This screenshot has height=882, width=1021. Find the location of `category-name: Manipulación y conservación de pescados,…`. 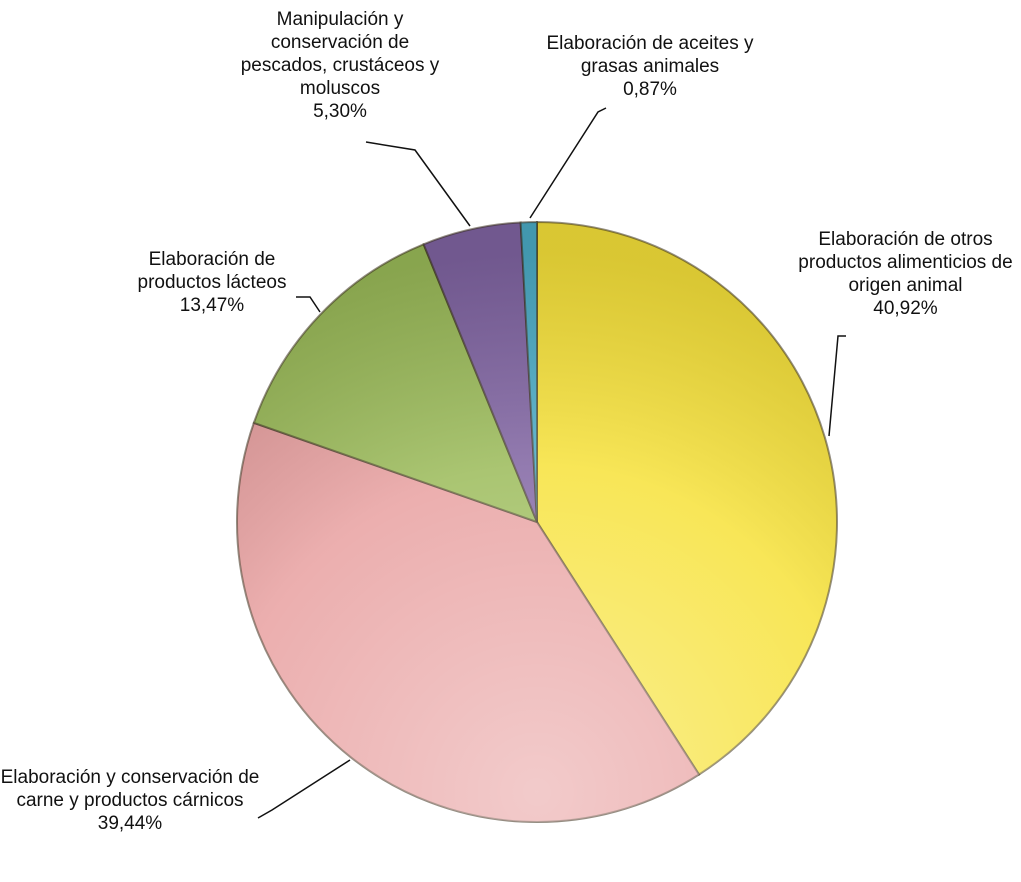

category-name: Manipulación y conservación de pescados,… is located at coordinates (340, 54).